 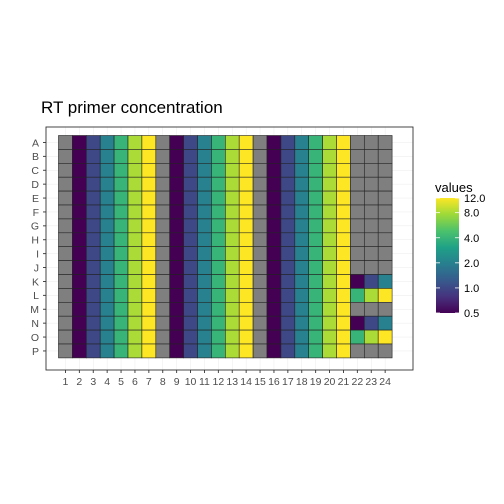 I want to click on heatmap-cell-D18, so click(x=301, y=184).